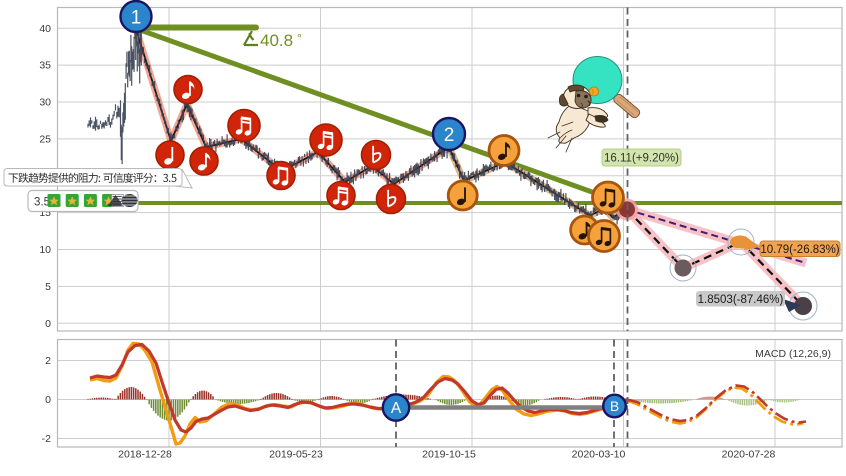 This screenshot has height=476, width=846. What do you see at coordinates (296, 455) in the screenshot?
I see `svg-text: 2019-05-23` at bounding box center [296, 455].